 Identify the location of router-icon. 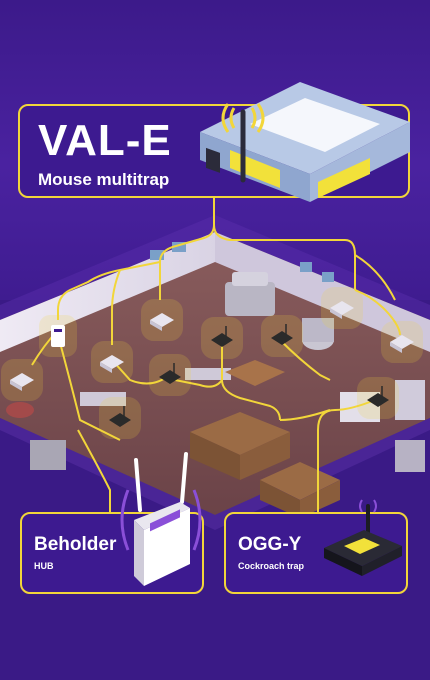
(161, 519).